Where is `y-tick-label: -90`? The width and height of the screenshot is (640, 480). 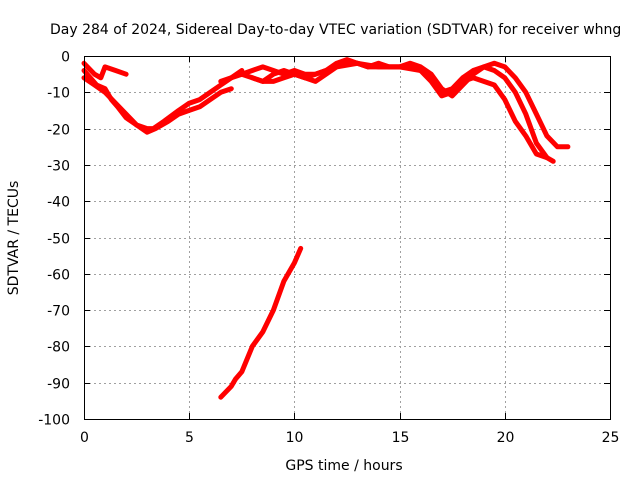
y-tick-label: -90 is located at coordinates (58, 385).